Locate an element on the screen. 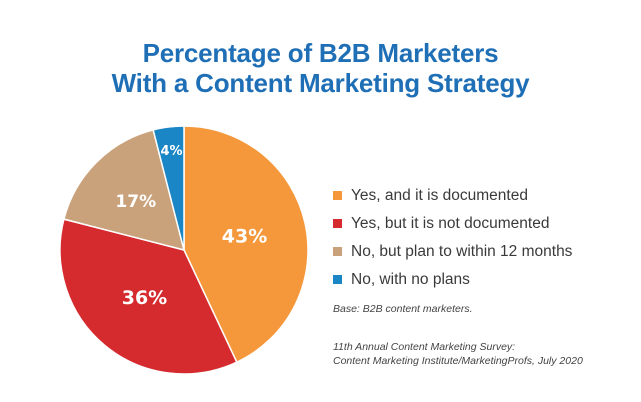 This screenshot has width=641, height=402. legend-label: Yes, and it is documented is located at coordinates (439, 195).